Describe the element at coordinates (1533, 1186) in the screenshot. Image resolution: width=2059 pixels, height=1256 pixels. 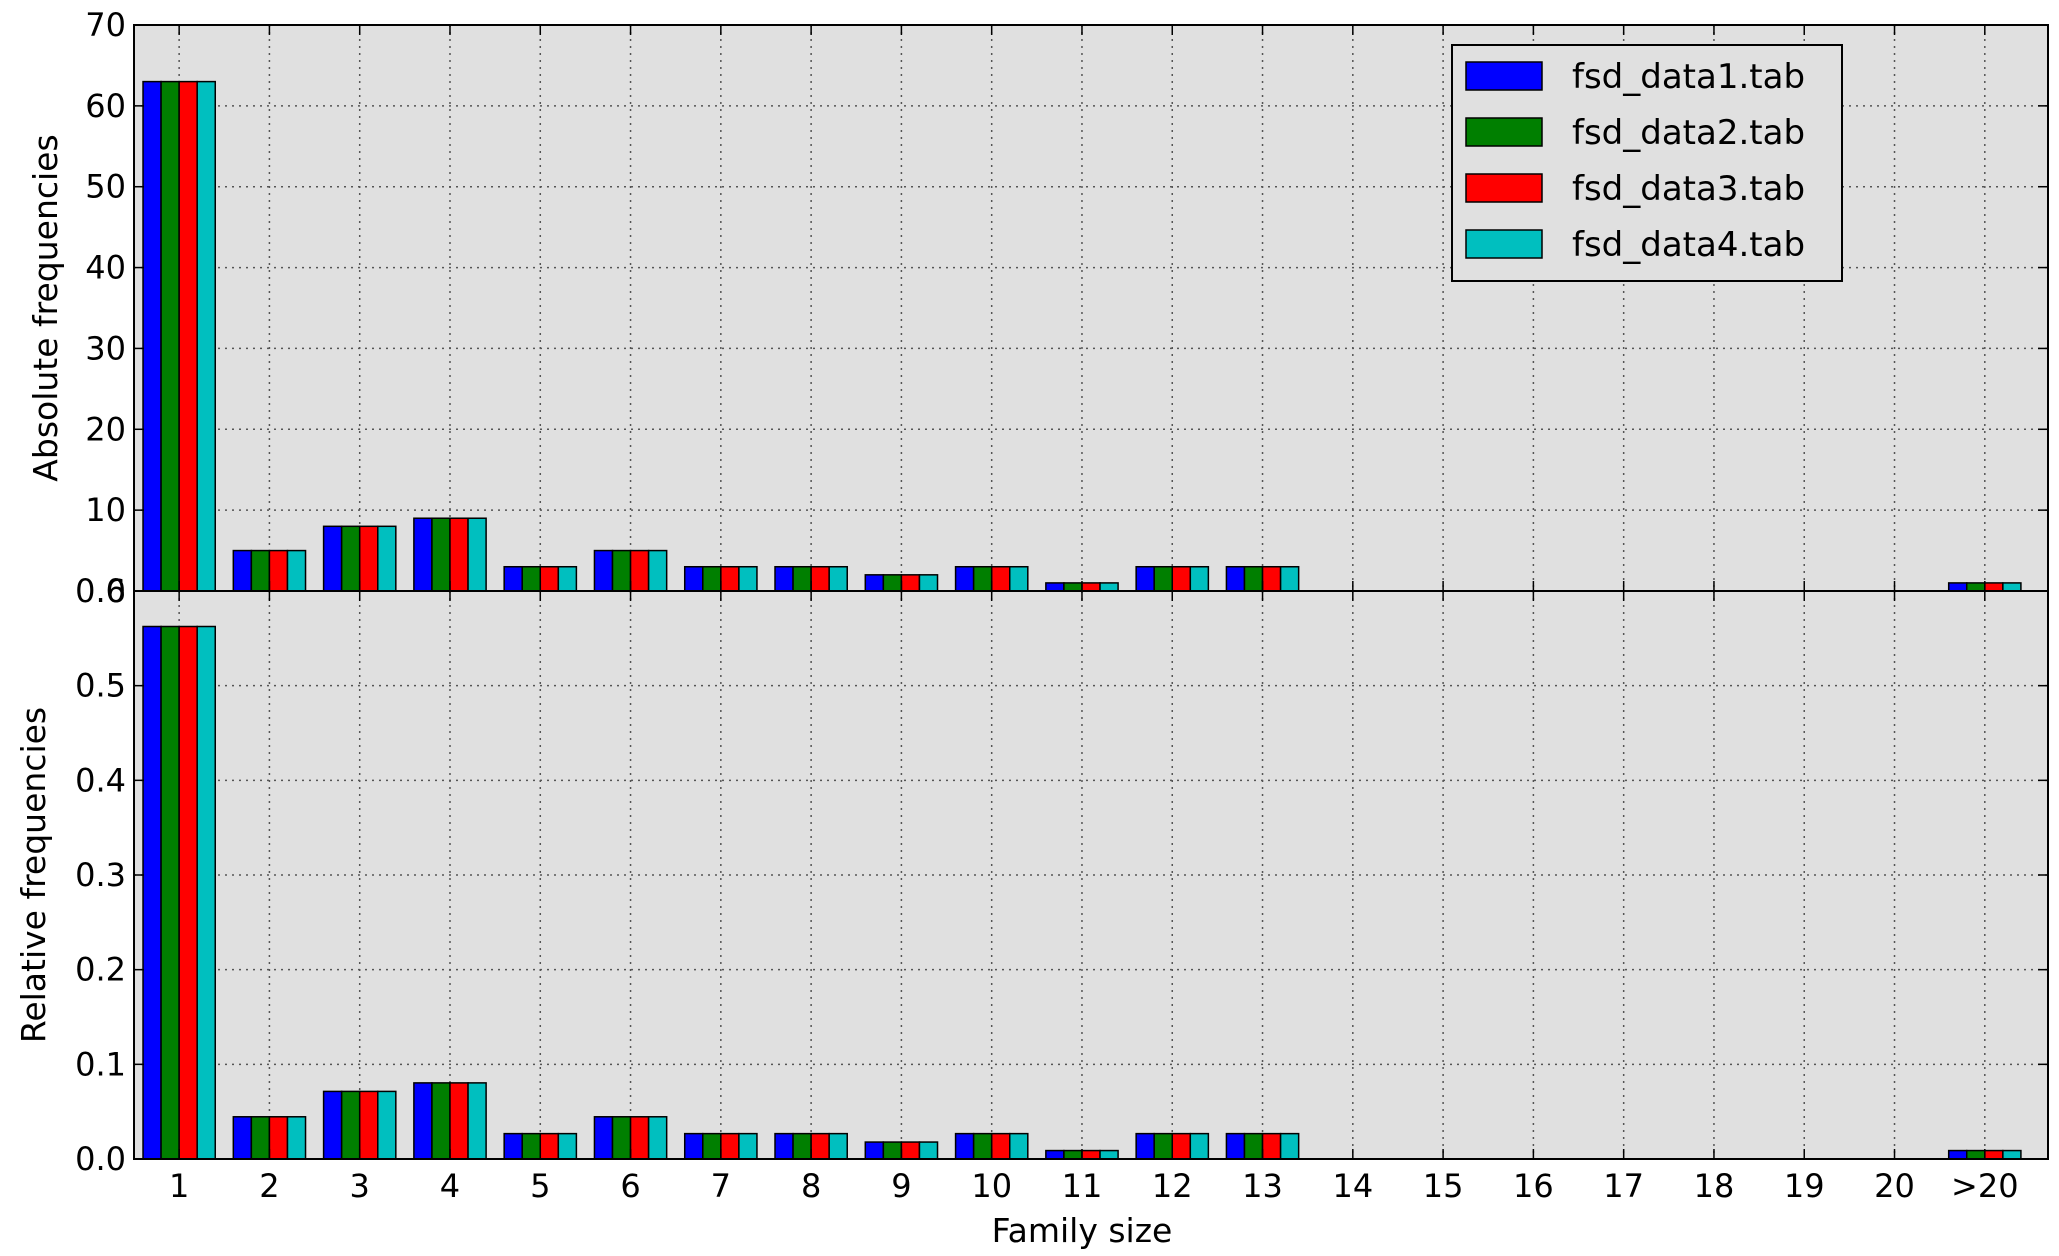
I see `x-tick-label: 16` at that location.